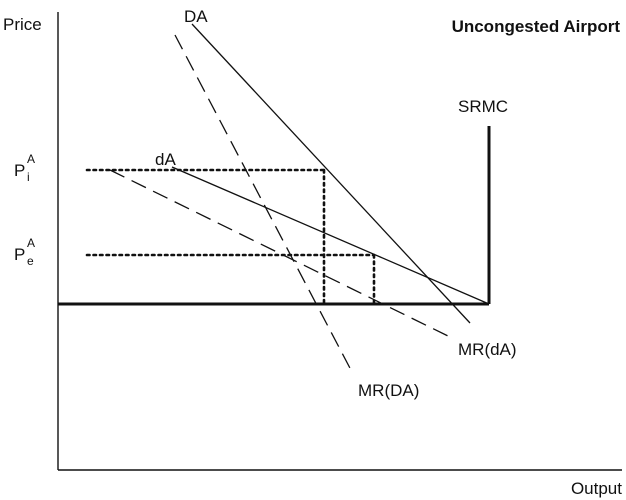 This screenshot has height=500, width=626. I want to click on svg-text: i, so click(28, 177).